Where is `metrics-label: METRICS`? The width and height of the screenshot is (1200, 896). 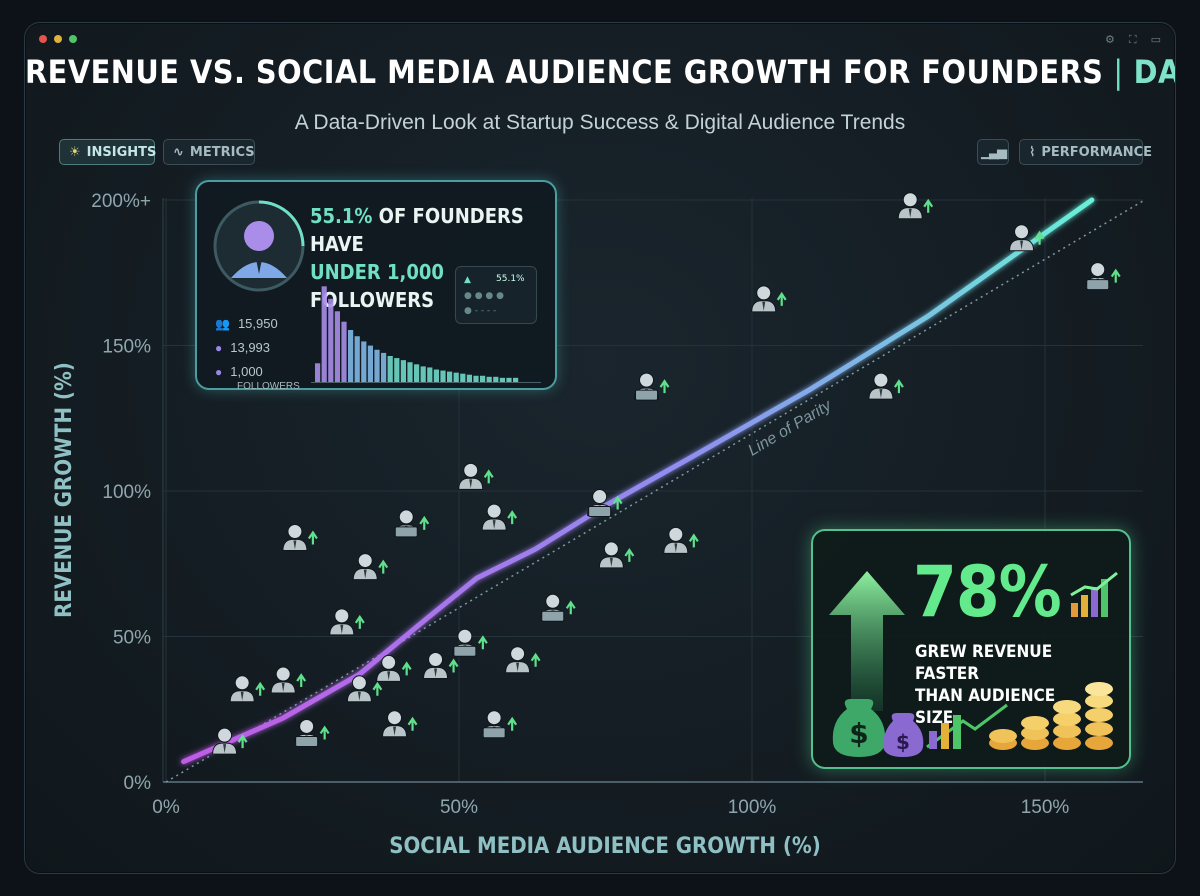 metrics-label: METRICS is located at coordinates (222, 152).